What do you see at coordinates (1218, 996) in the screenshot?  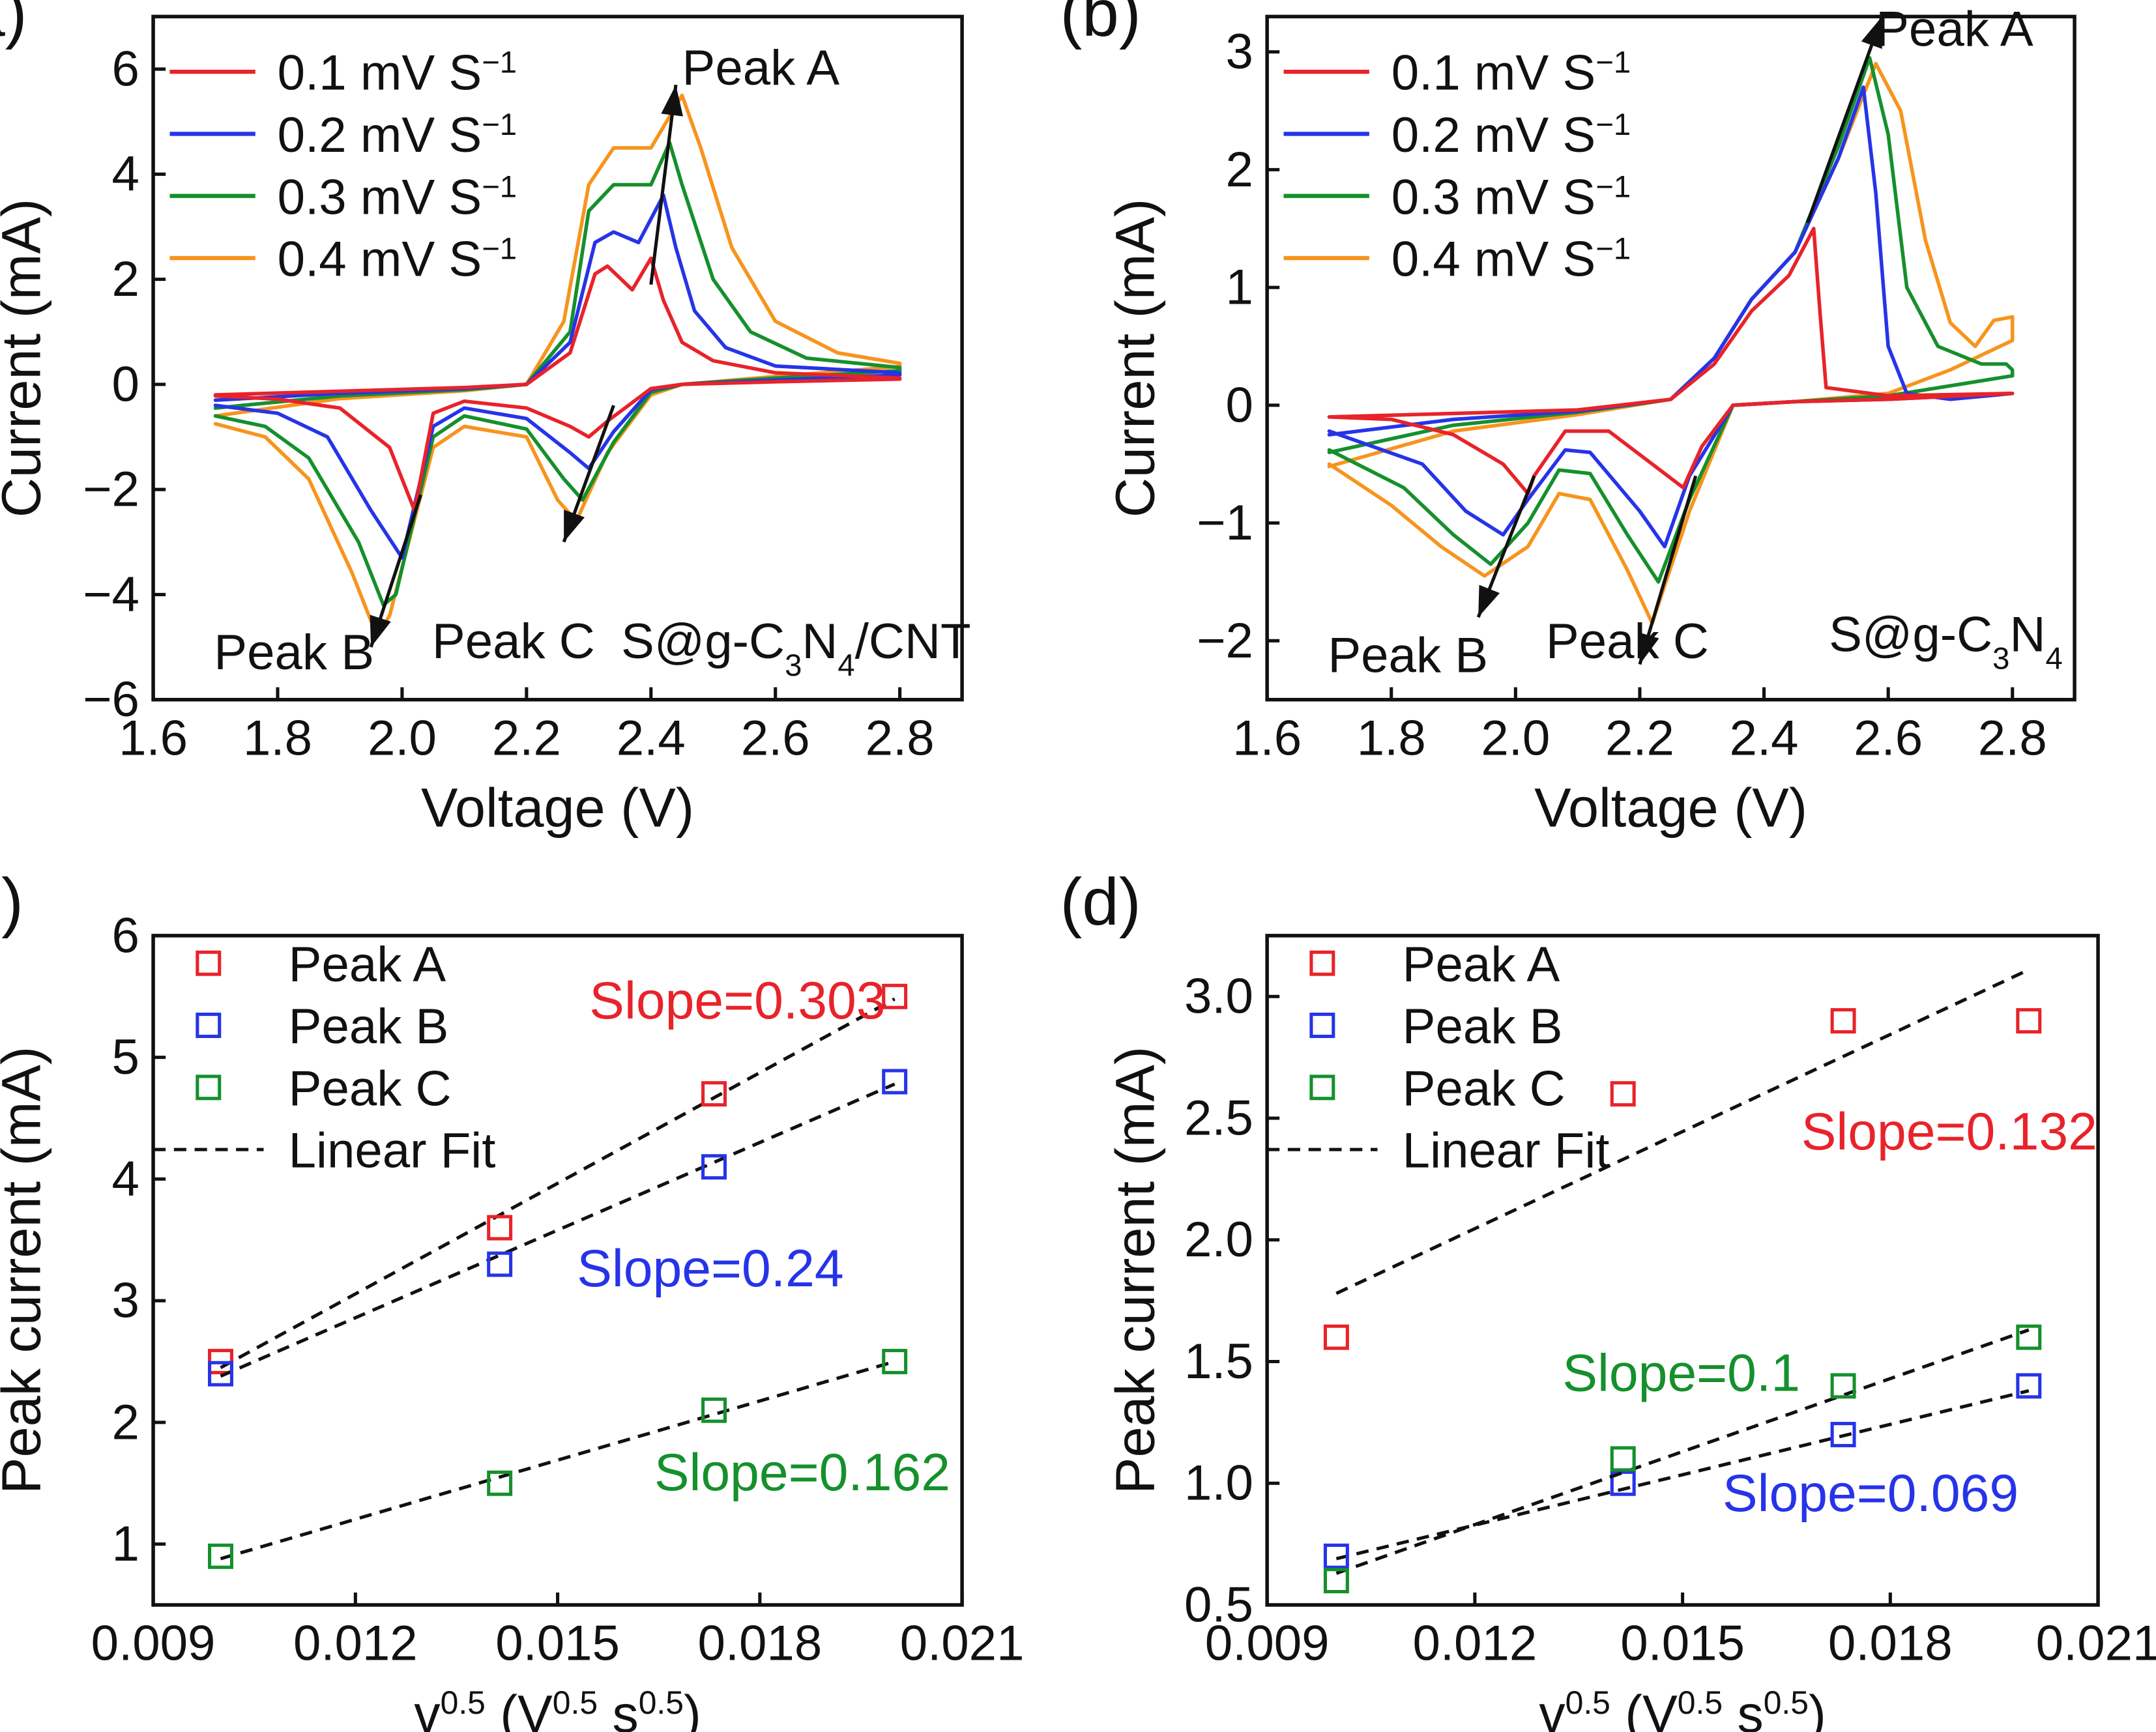 I see `y-tick-label: 3.0` at bounding box center [1218, 996].